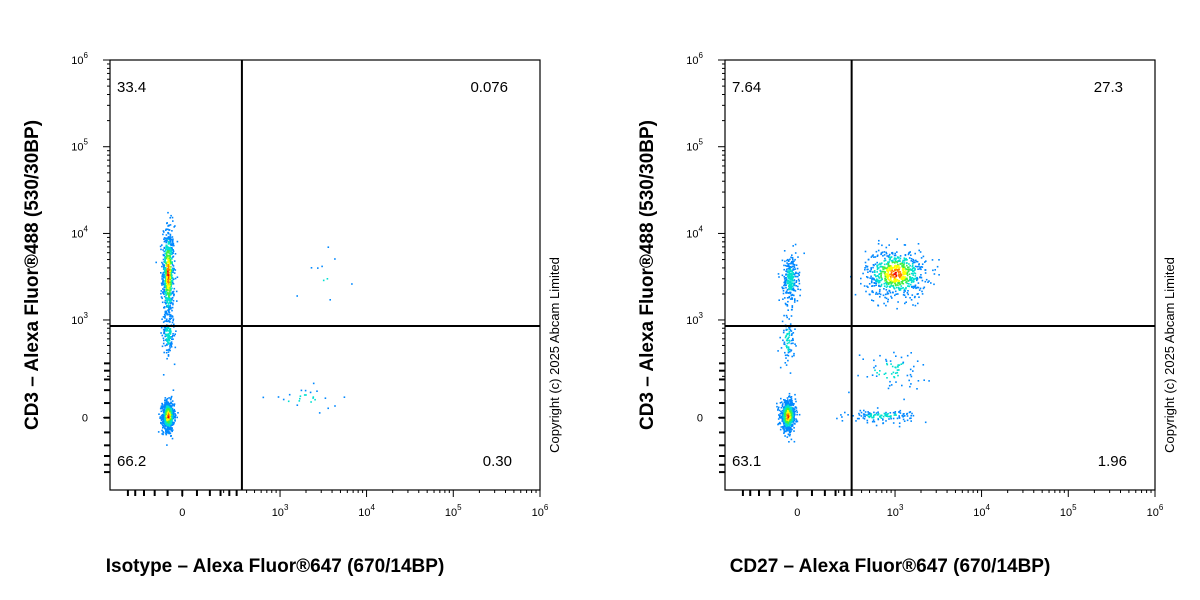 Image resolution: width=1200 pixels, height=600 pixels. Describe the element at coordinates (701, 315) in the screenshot. I see `y-tick-label-exp: 3` at that location.